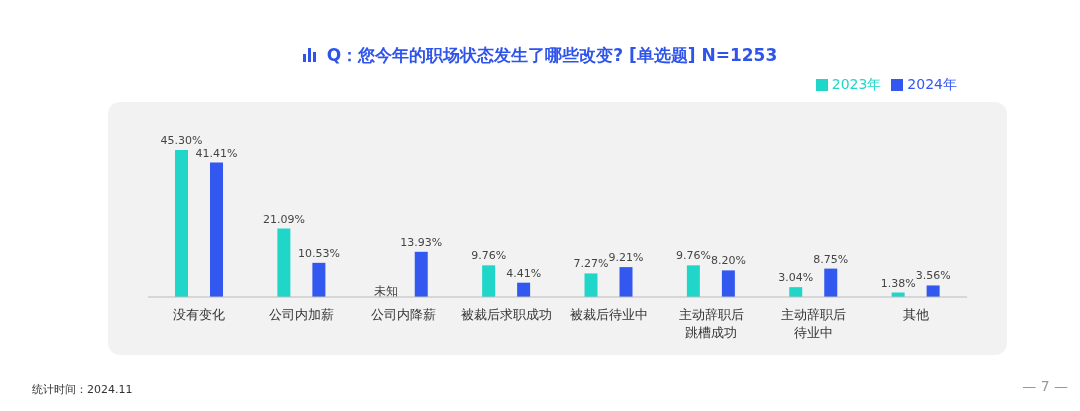 This screenshot has height=411, width=1080. I want to click on data-label: 3.56%, so click(933, 276).